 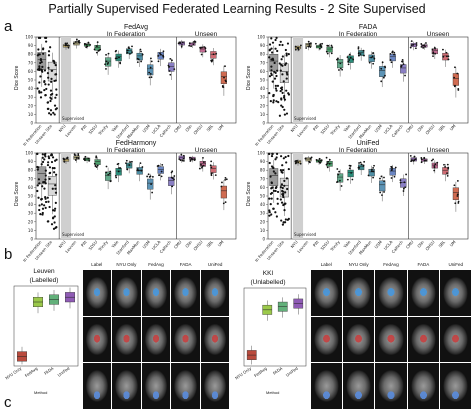 I want to click on y-axis-label: Dice Score, so click(x=17, y=77).